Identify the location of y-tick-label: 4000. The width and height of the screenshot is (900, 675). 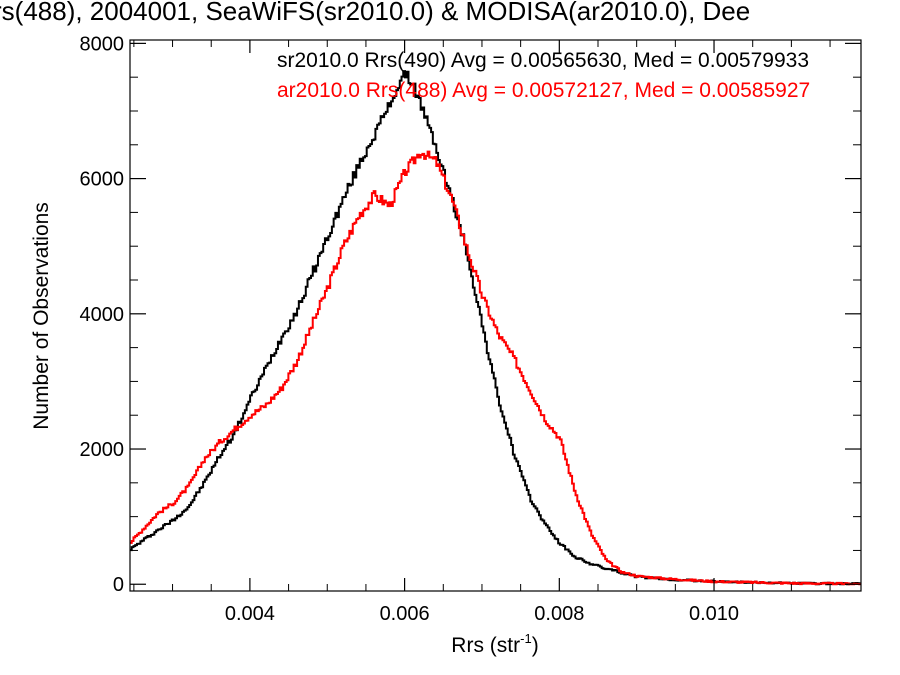
(102, 315).